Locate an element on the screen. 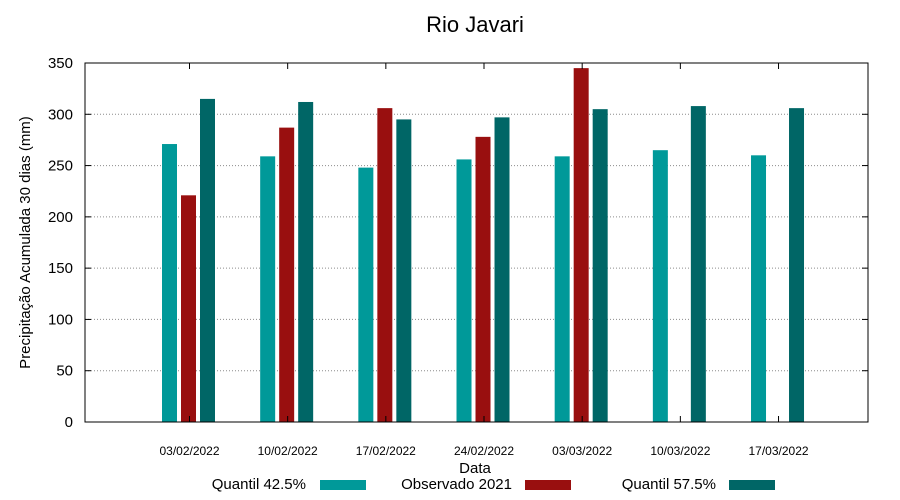 The width and height of the screenshot is (900, 500). legend-label: Quantil 57.5% is located at coordinates (669, 484).